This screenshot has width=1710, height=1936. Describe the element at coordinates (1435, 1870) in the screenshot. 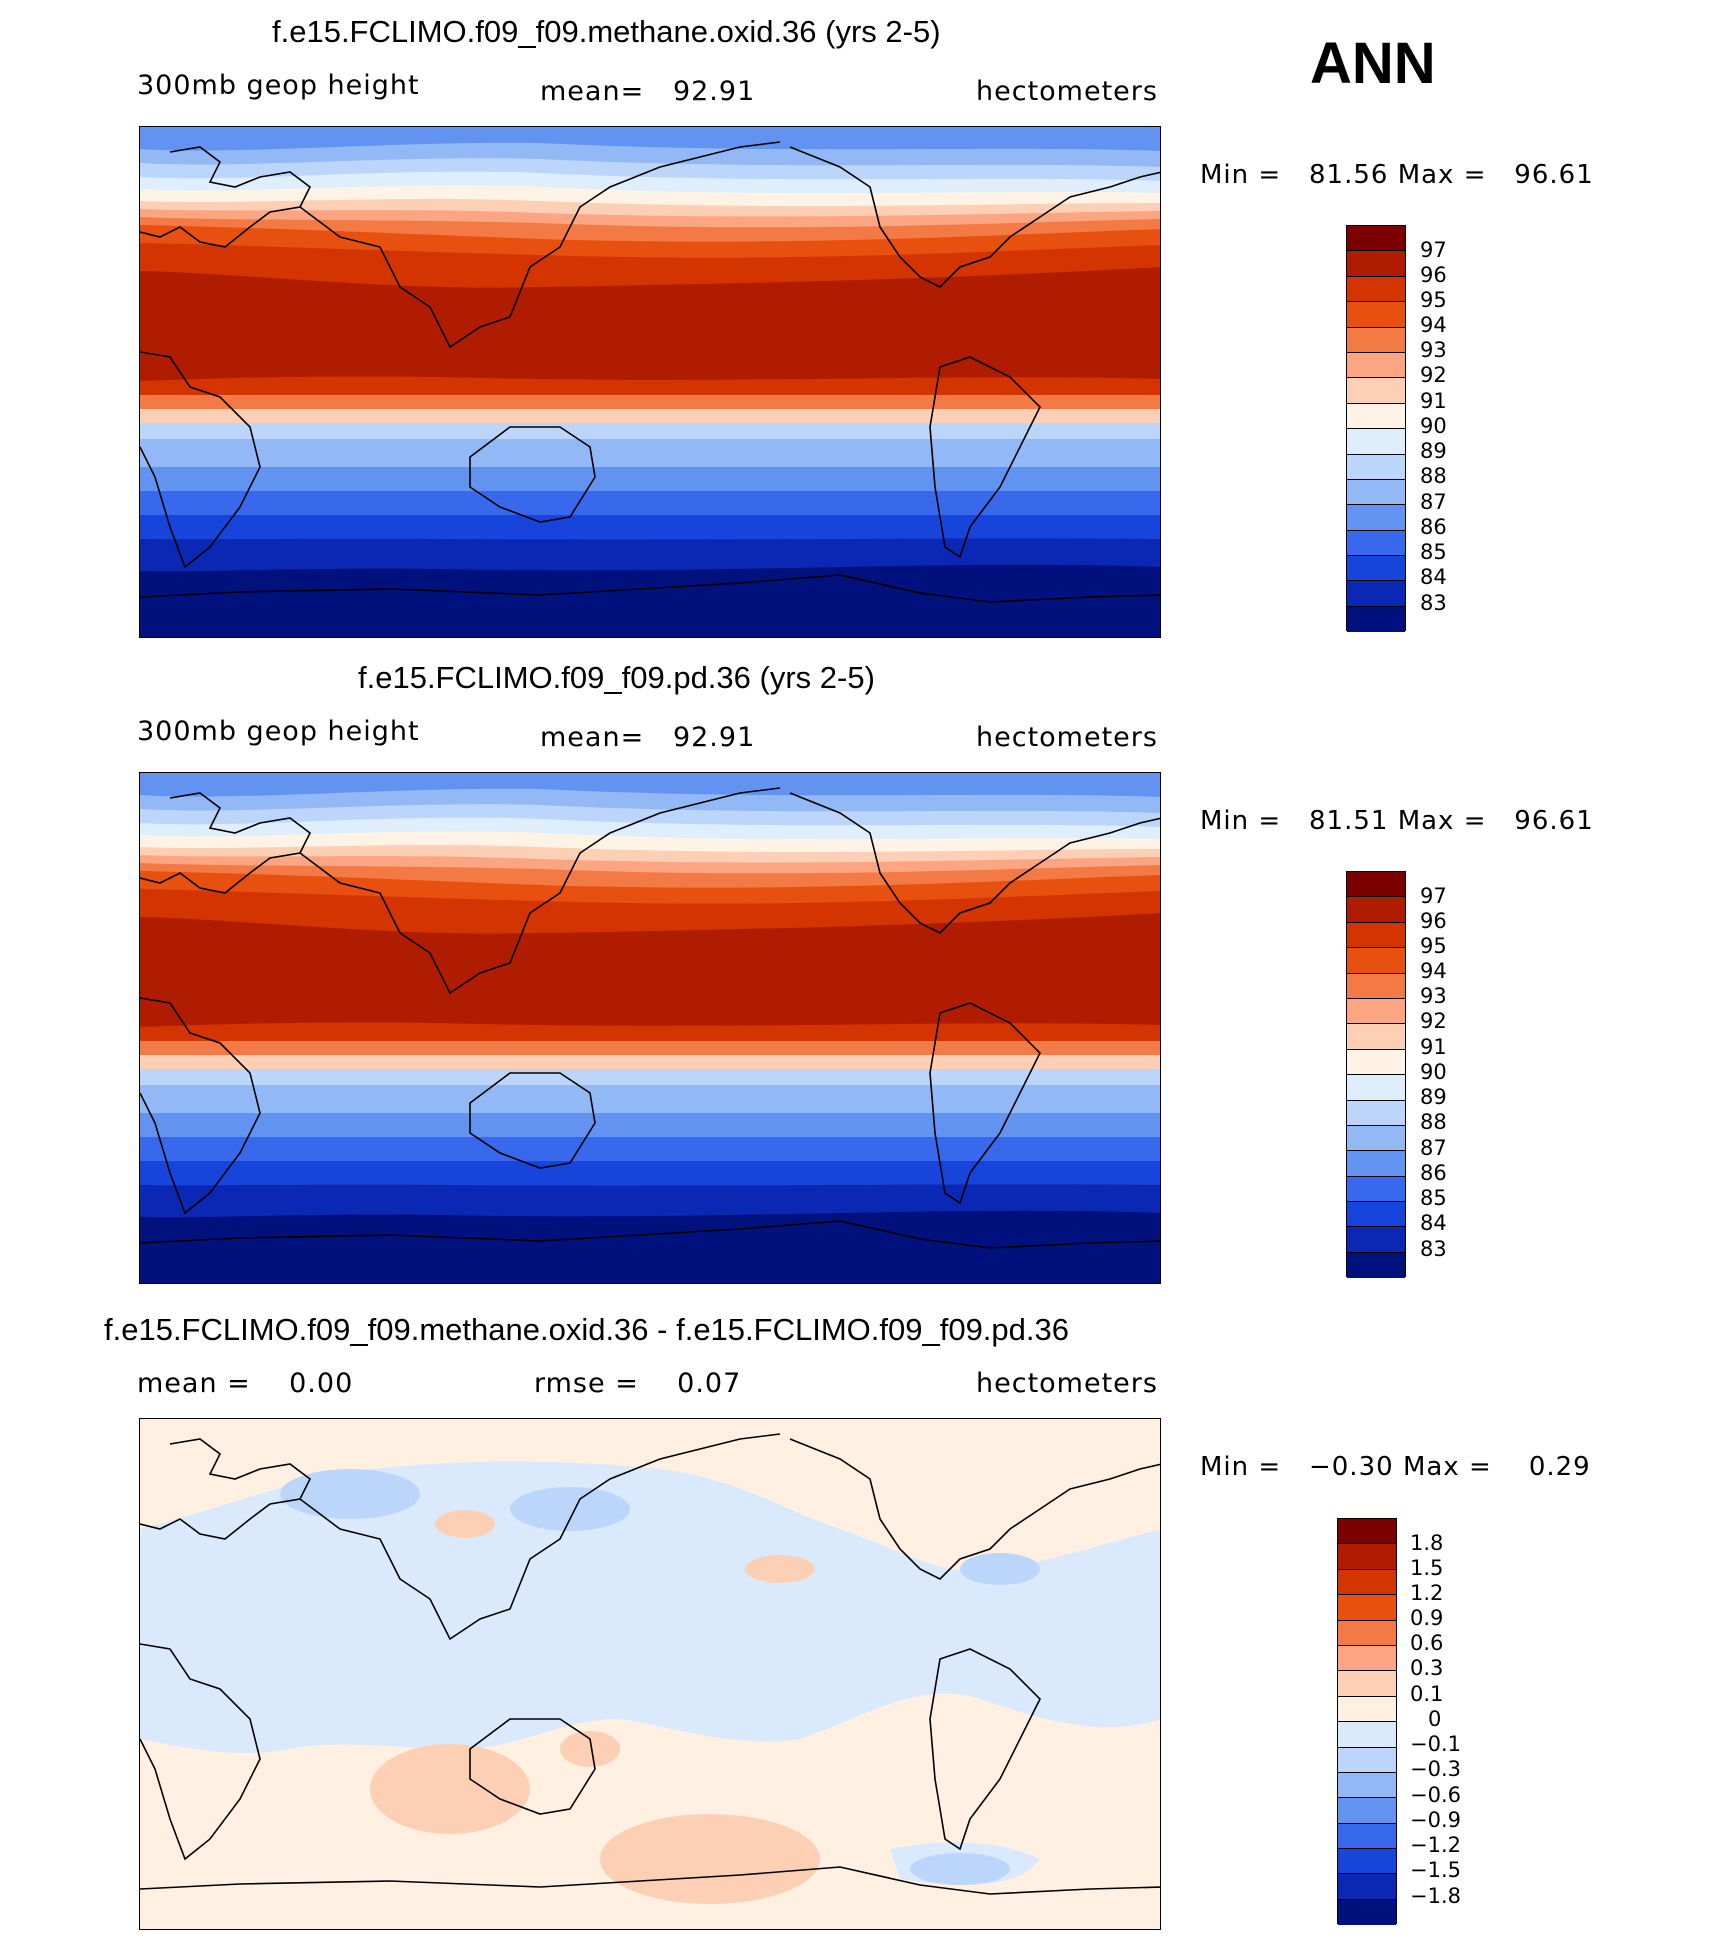

I see `colorbar-tick: −1.5` at that location.